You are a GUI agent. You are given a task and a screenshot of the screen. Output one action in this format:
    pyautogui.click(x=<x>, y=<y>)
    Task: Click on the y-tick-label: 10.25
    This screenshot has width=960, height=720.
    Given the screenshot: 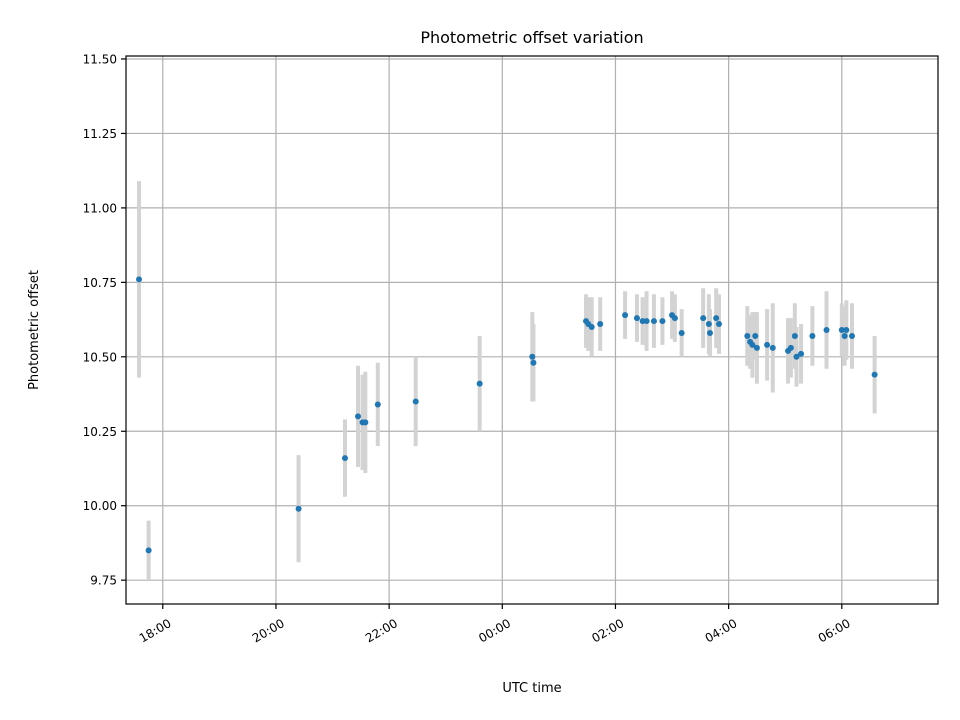 What is the action you would take?
    pyautogui.click(x=100, y=432)
    